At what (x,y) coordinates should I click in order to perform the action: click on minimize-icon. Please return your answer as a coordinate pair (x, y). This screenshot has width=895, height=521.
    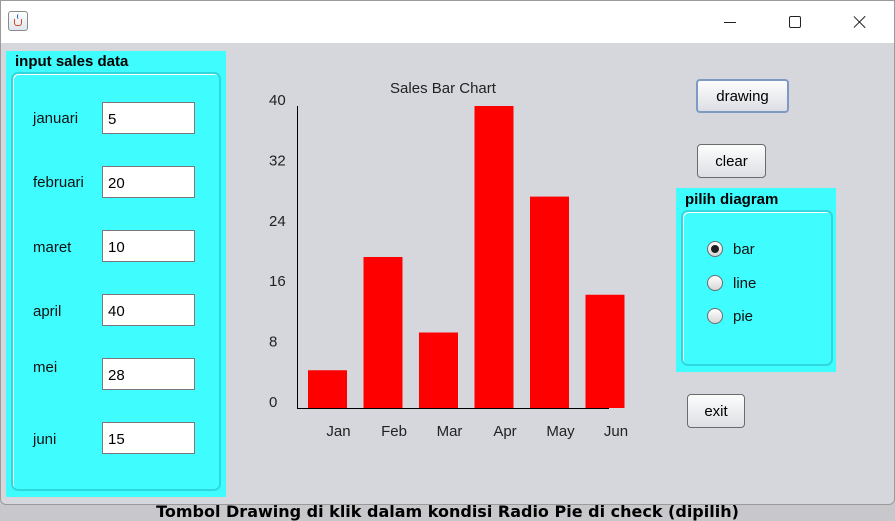
    Looking at the image, I should click on (730, 22).